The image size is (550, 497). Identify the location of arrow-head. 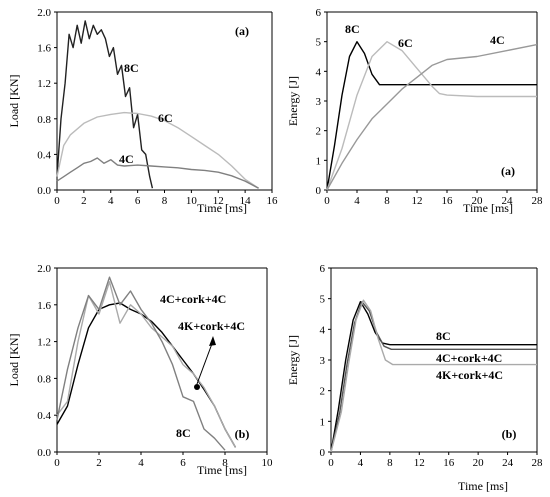
(212, 341).